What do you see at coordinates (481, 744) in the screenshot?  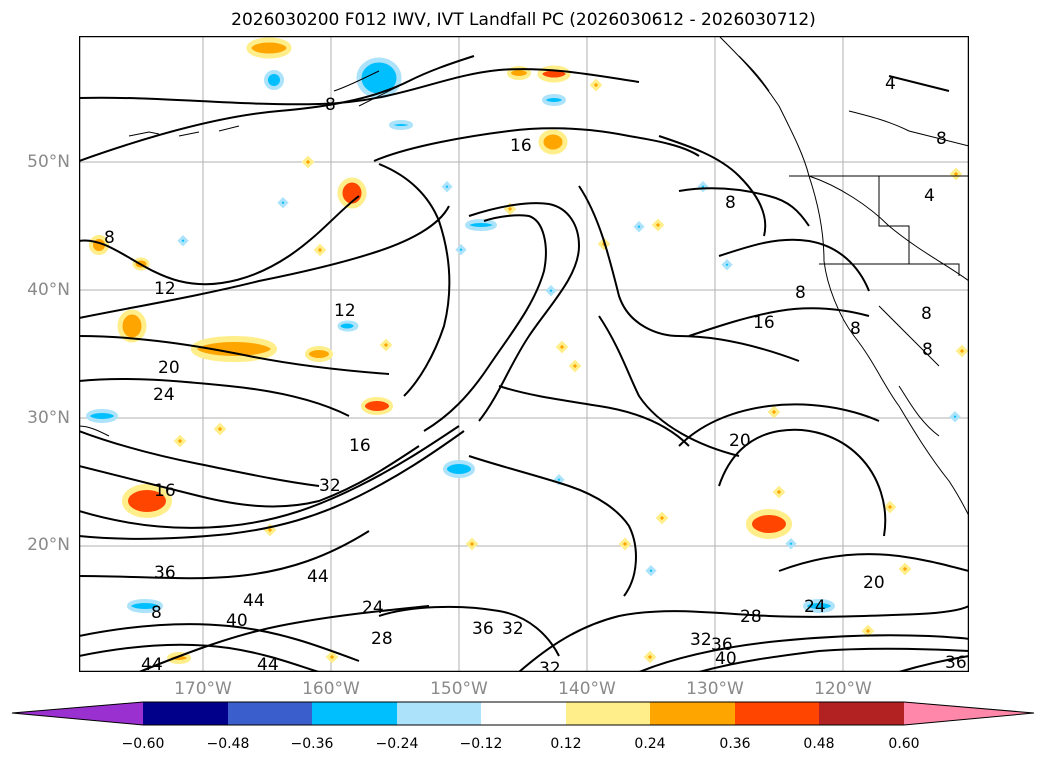 I see `colorbar-tick-label: −0.12` at bounding box center [481, 744].